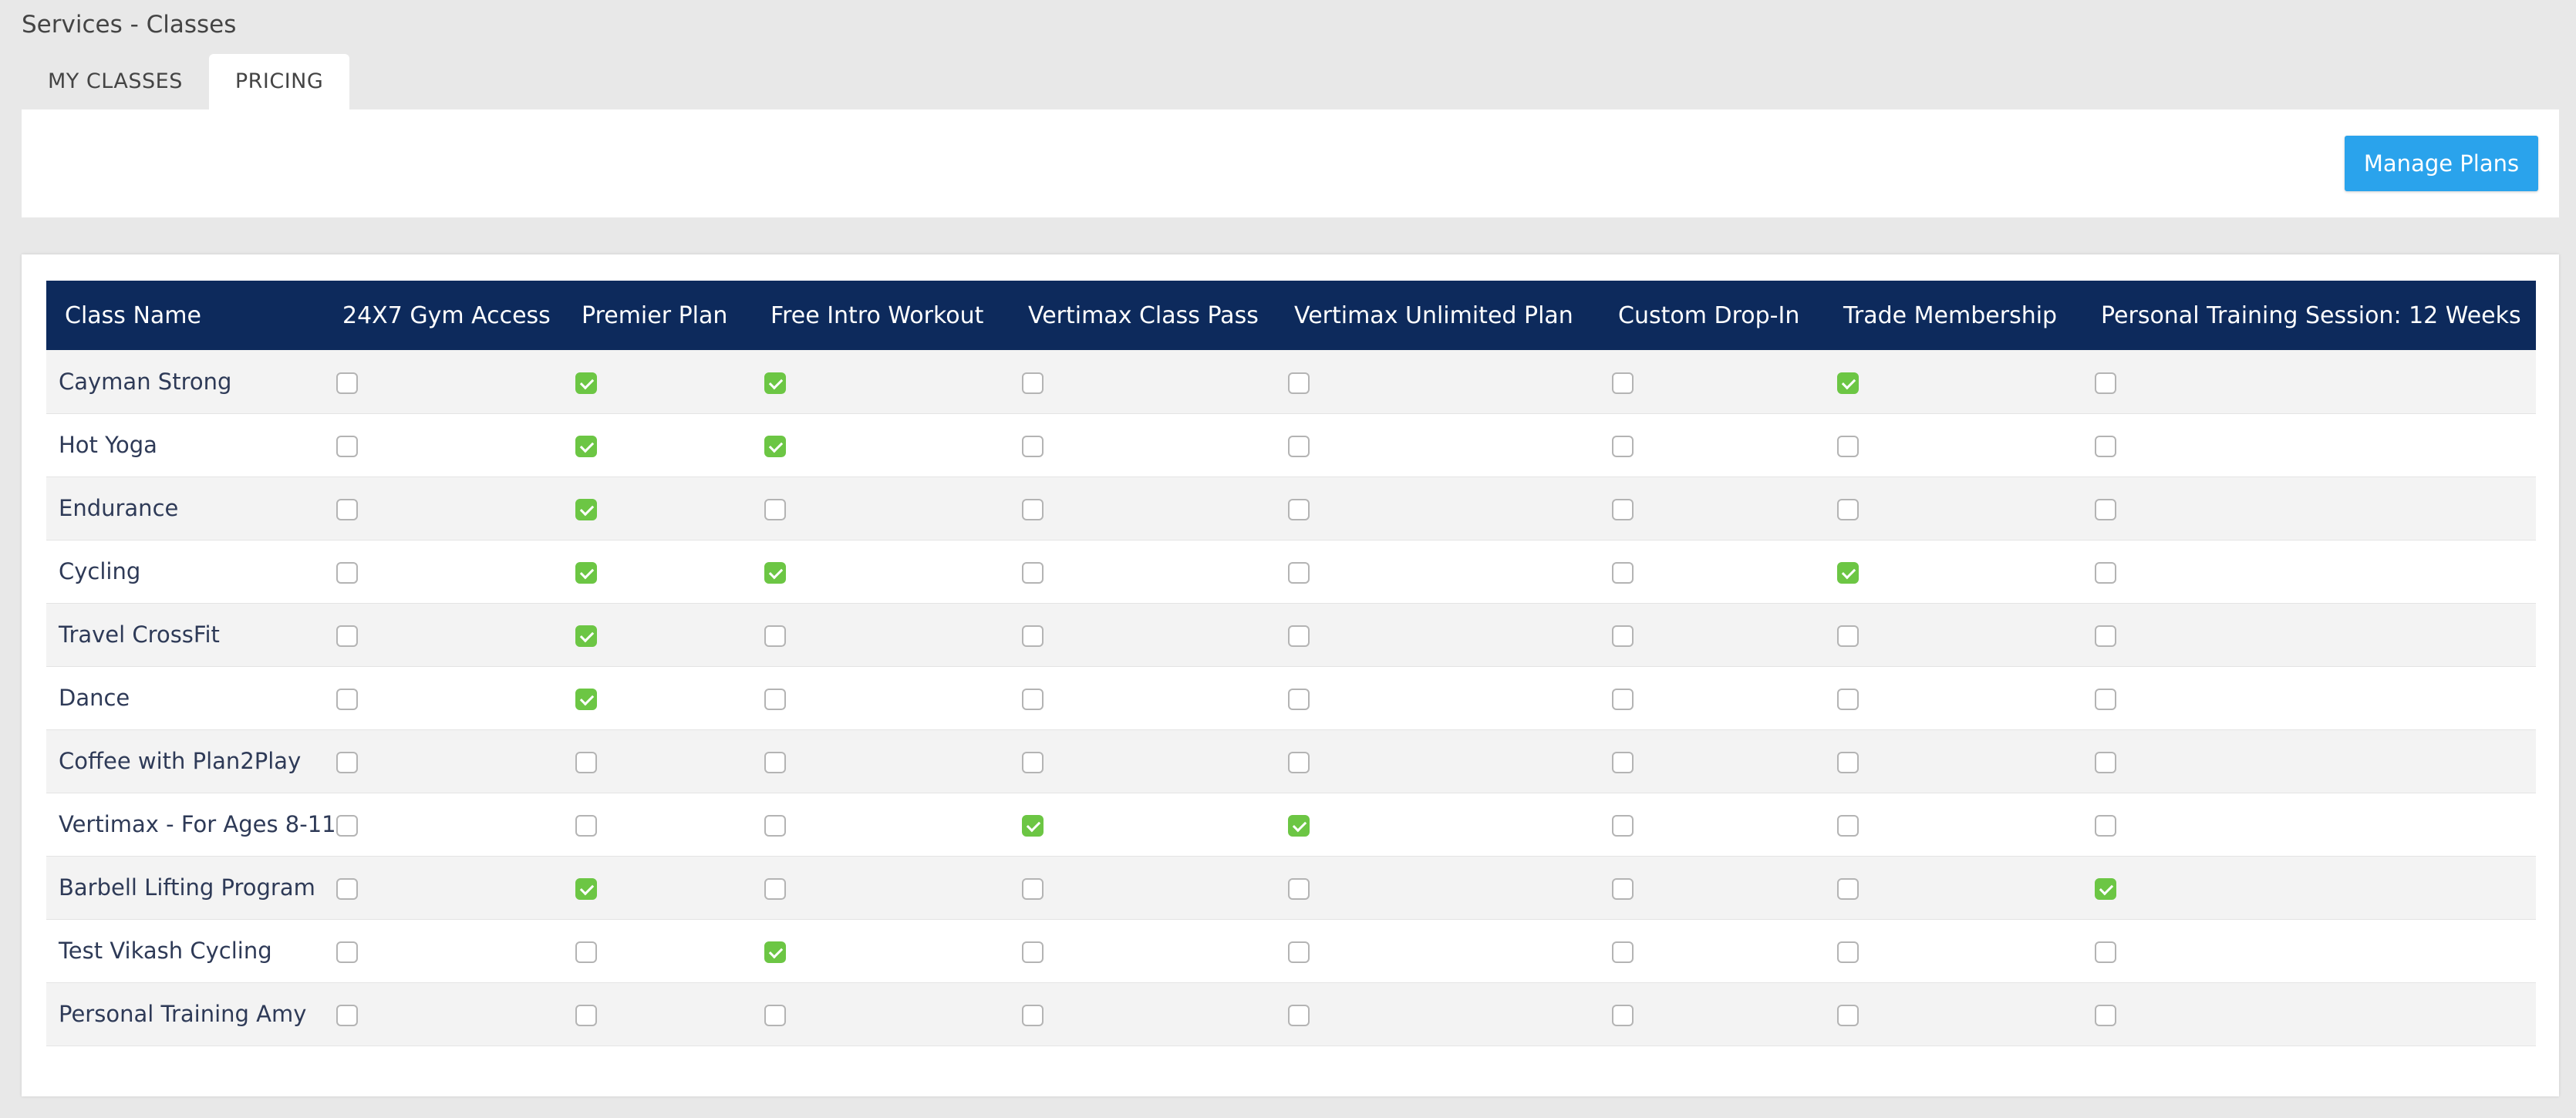 This screenshot has height=1118, width=2576. What do you see at coordinates (115, 81) in the screenshot?
I see `tab-my-classes: MY CLASSES` at bounding box center [115, 81].